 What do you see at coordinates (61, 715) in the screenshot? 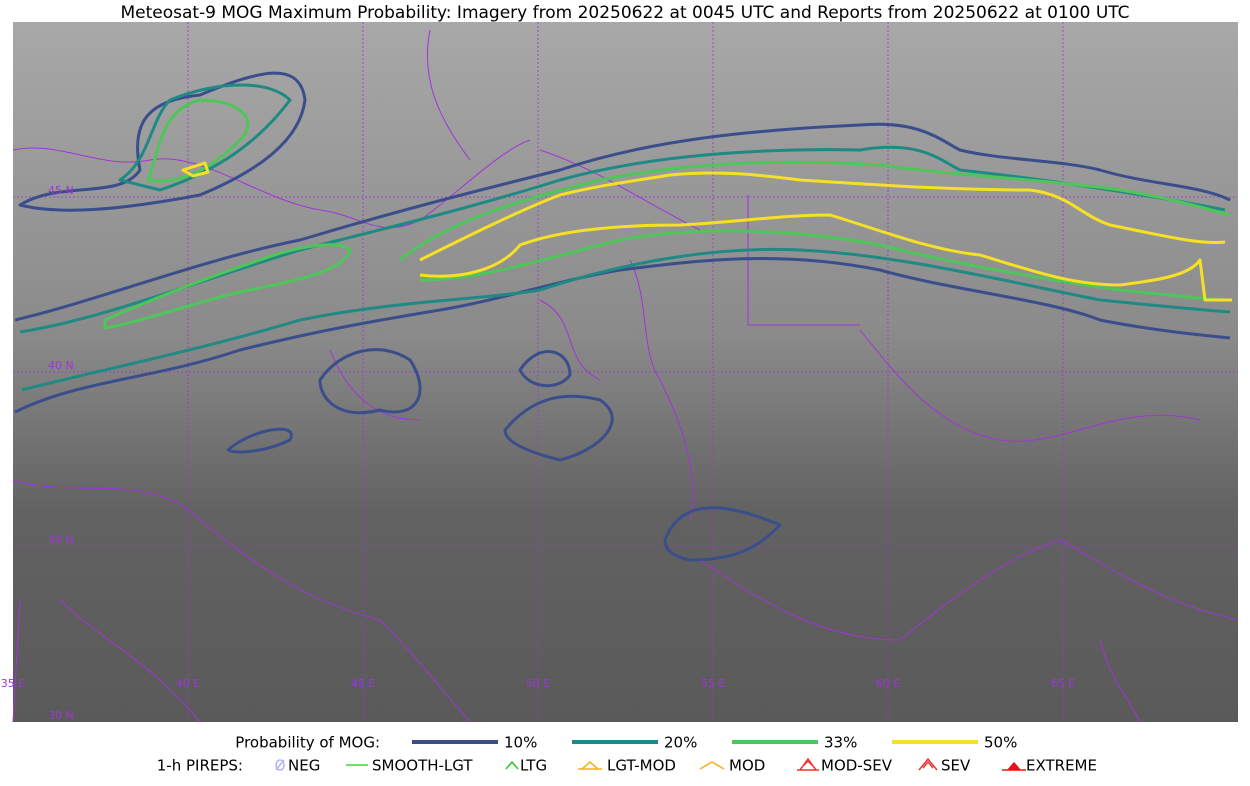
I see `lat-label: 30 N` at bounding box center [61, 715].